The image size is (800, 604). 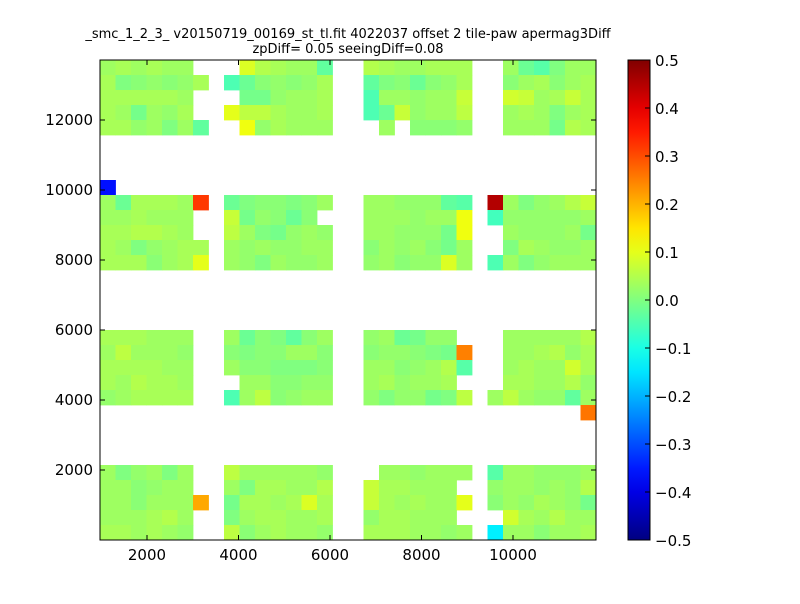 What do you see at coordinates (667, 301) in the screenshot?
I see `colorbar-tick-label: 0.0` at bounding box center [667, 301].